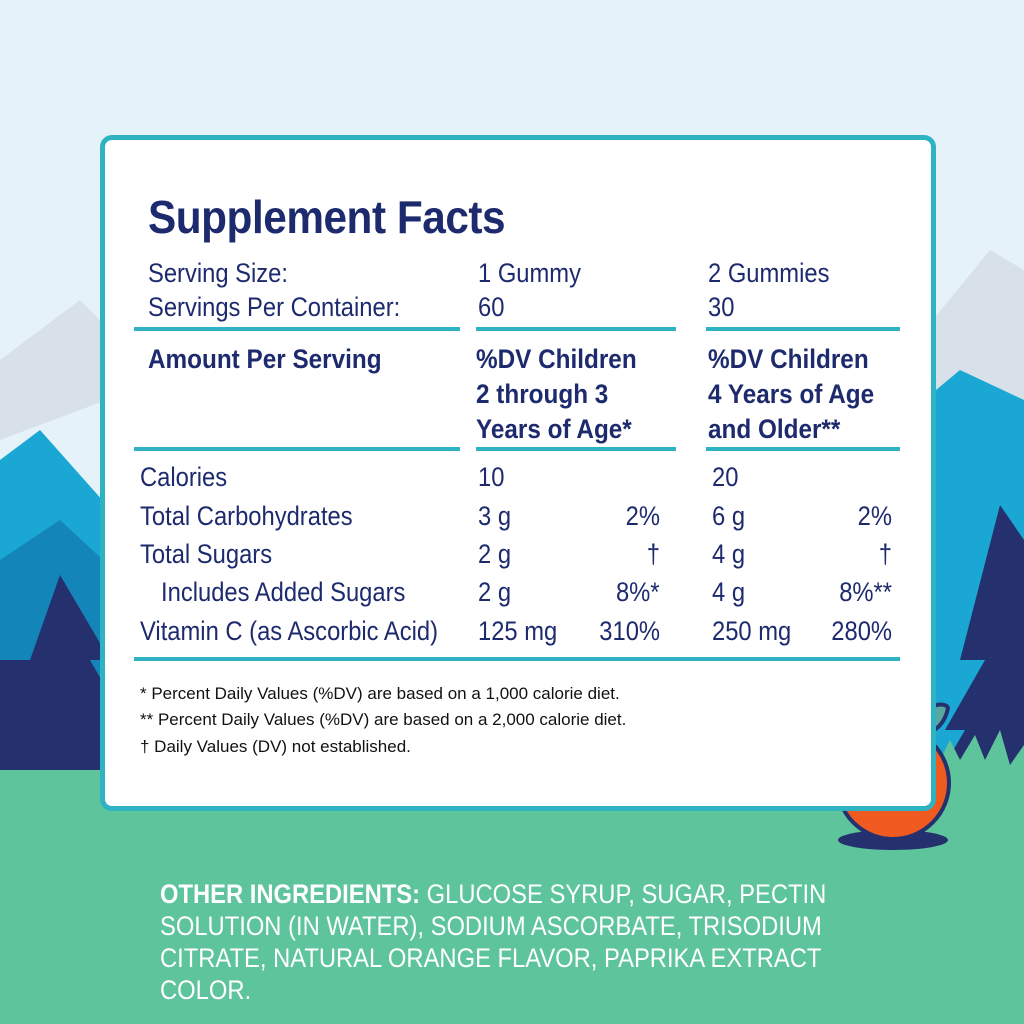 The width and height of the screenshot is (1024, 1024). I want to click on nutrient-label: Vitamin C (as Ascorbic Acid), so click(289, 631).